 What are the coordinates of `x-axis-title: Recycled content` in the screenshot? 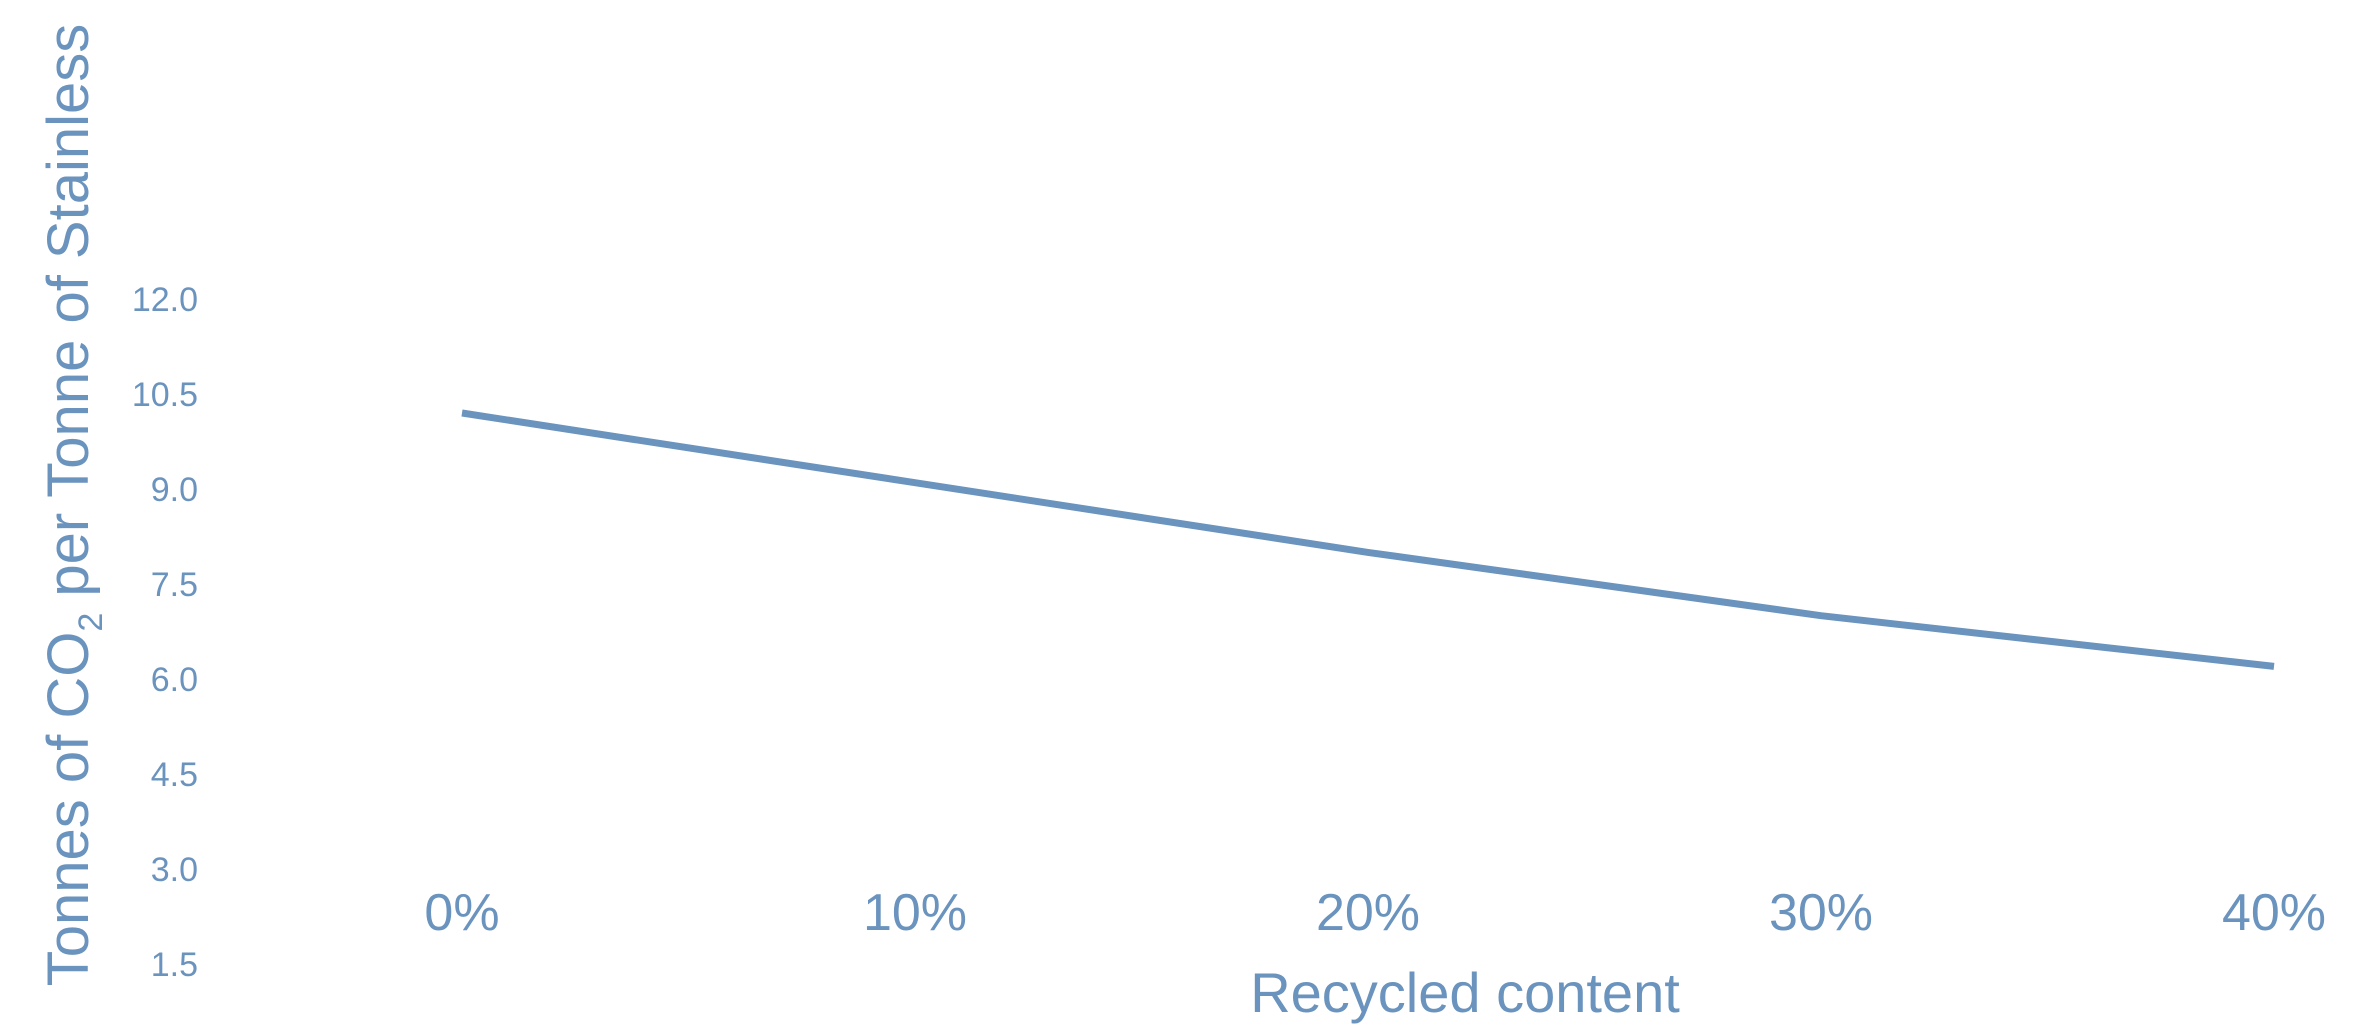 It's located at (1465, 992).